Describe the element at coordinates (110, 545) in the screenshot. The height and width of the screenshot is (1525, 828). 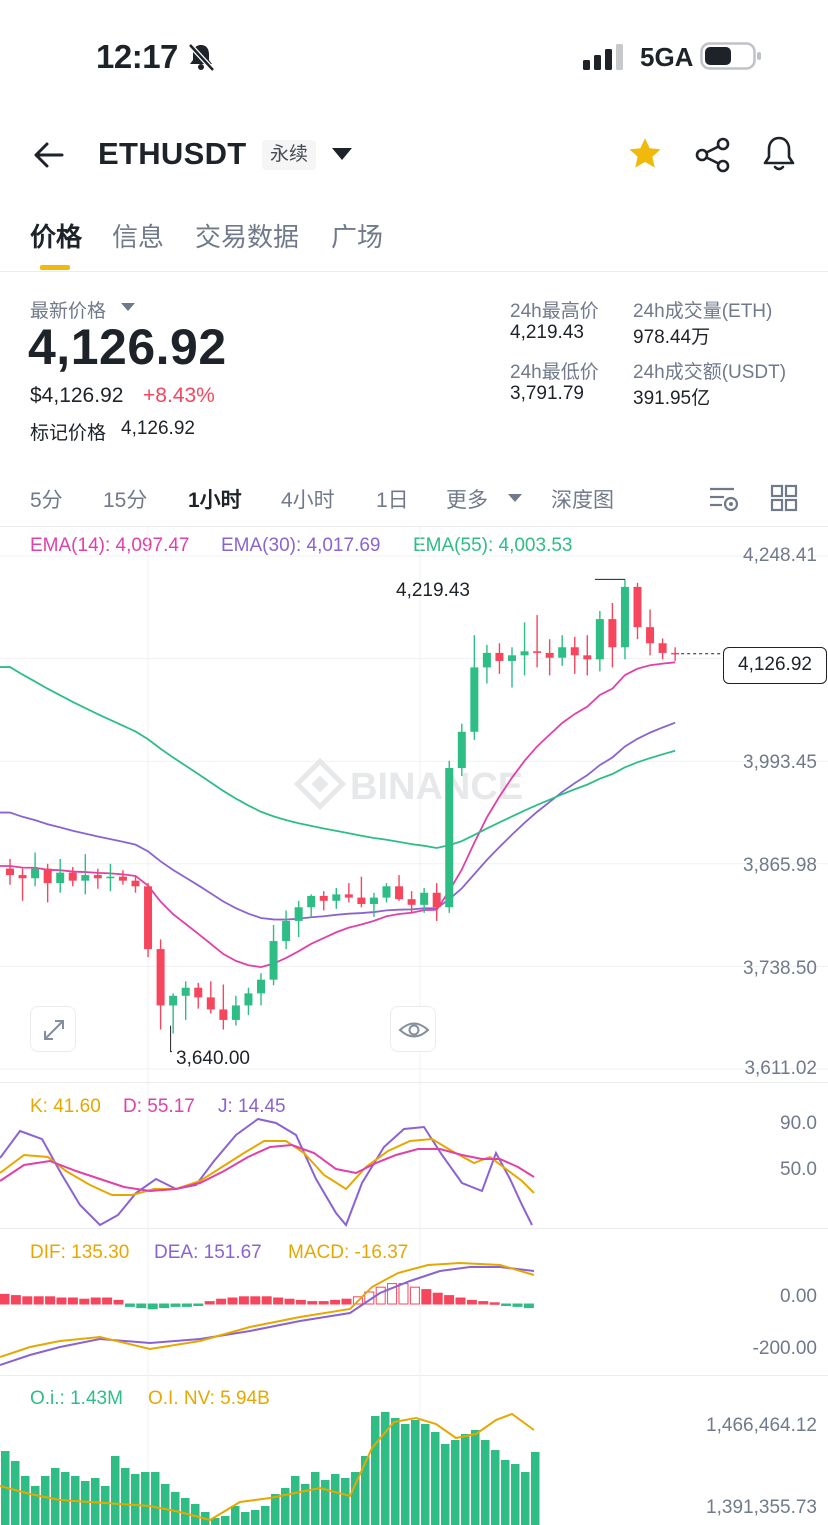
I see `ema14-label: EMA(14): 4,097.47` at that location.